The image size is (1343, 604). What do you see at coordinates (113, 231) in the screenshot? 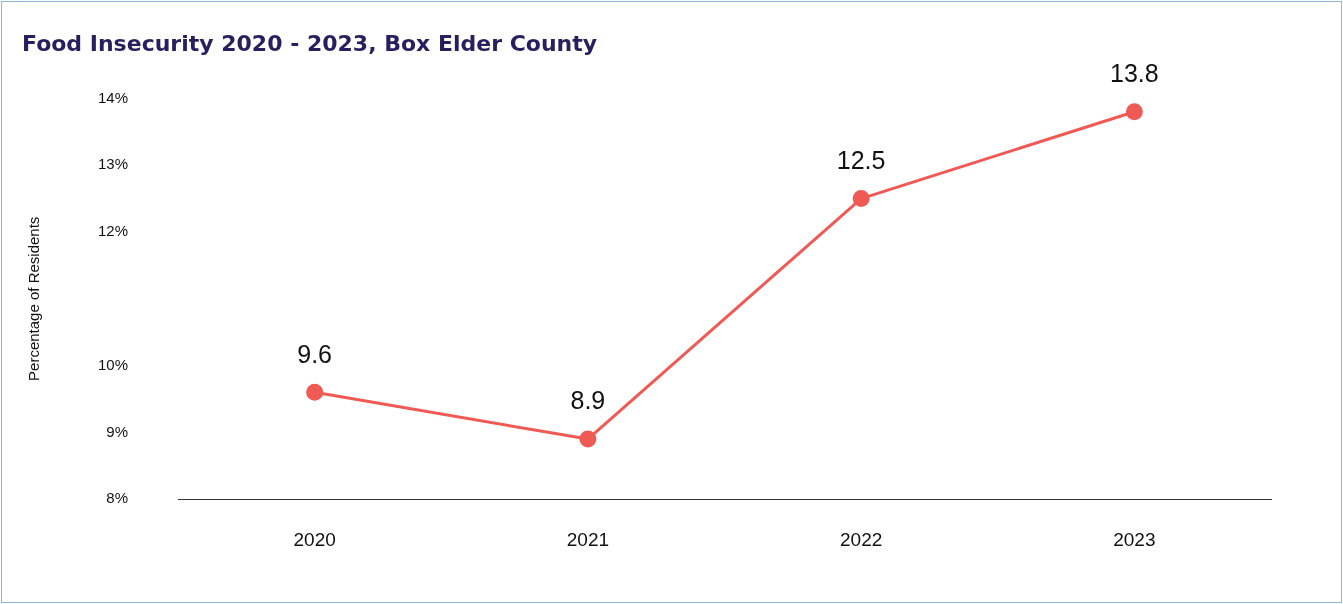
I see `y-tick-label: 12%` at bounding box center [113, 231].